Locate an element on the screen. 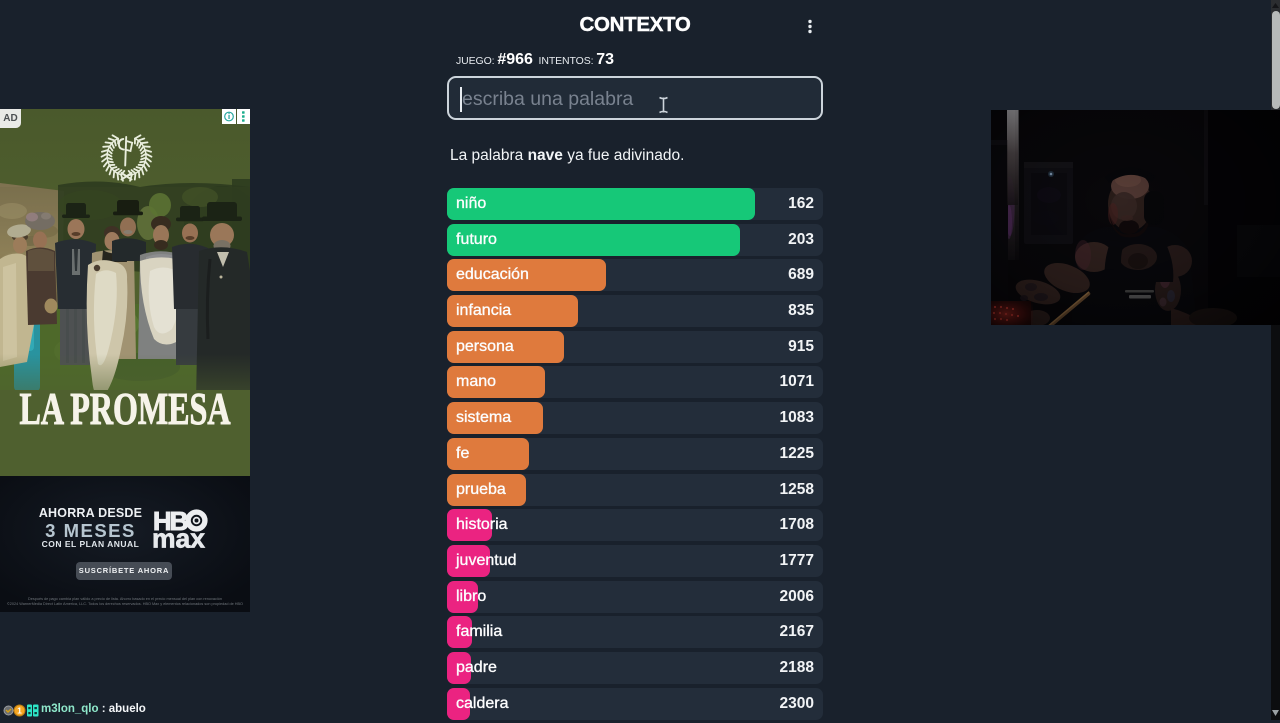  svg-text: HB is located at coordinates (170, 521).